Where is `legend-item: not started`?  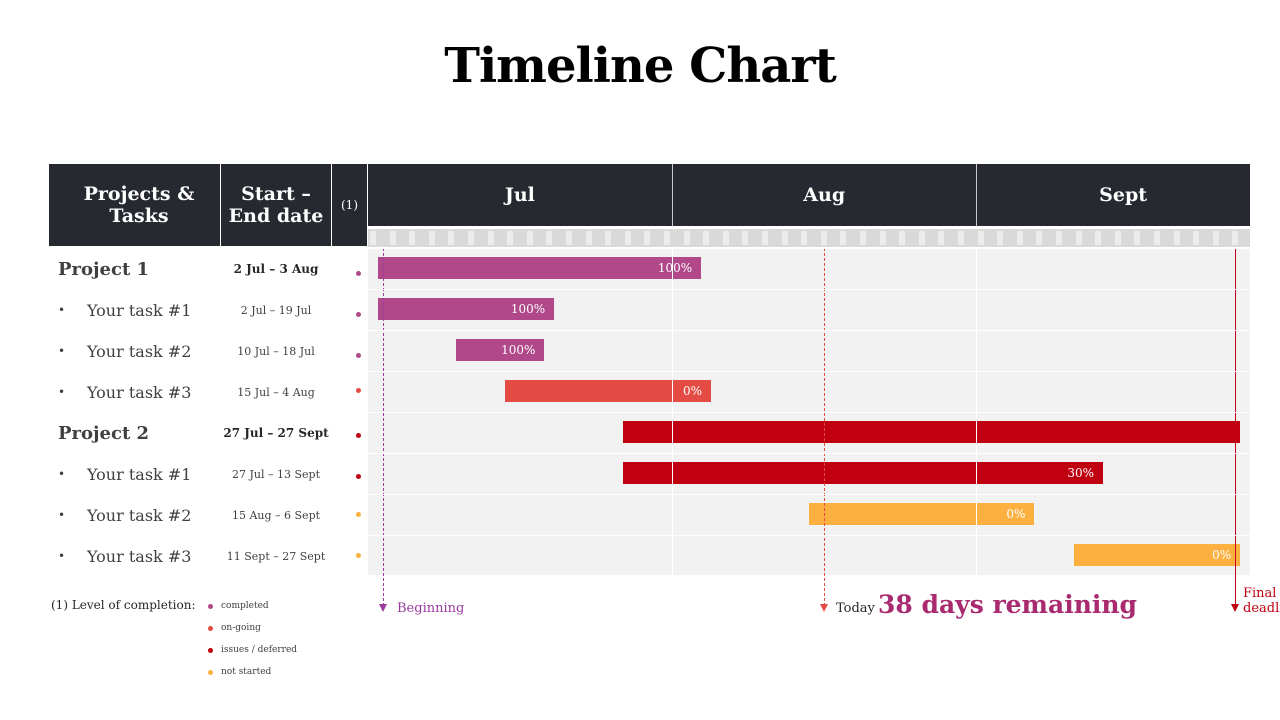
legend-item: not started is located at coordinates (239, 672).